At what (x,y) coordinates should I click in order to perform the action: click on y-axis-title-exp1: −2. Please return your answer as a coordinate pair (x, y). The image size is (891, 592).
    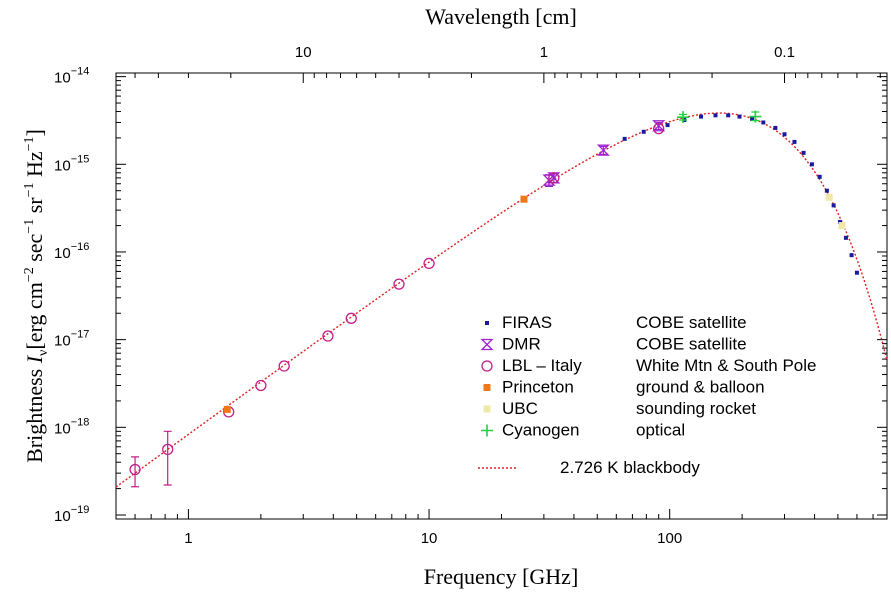
    Looking at the image, I should click on (29, 274).